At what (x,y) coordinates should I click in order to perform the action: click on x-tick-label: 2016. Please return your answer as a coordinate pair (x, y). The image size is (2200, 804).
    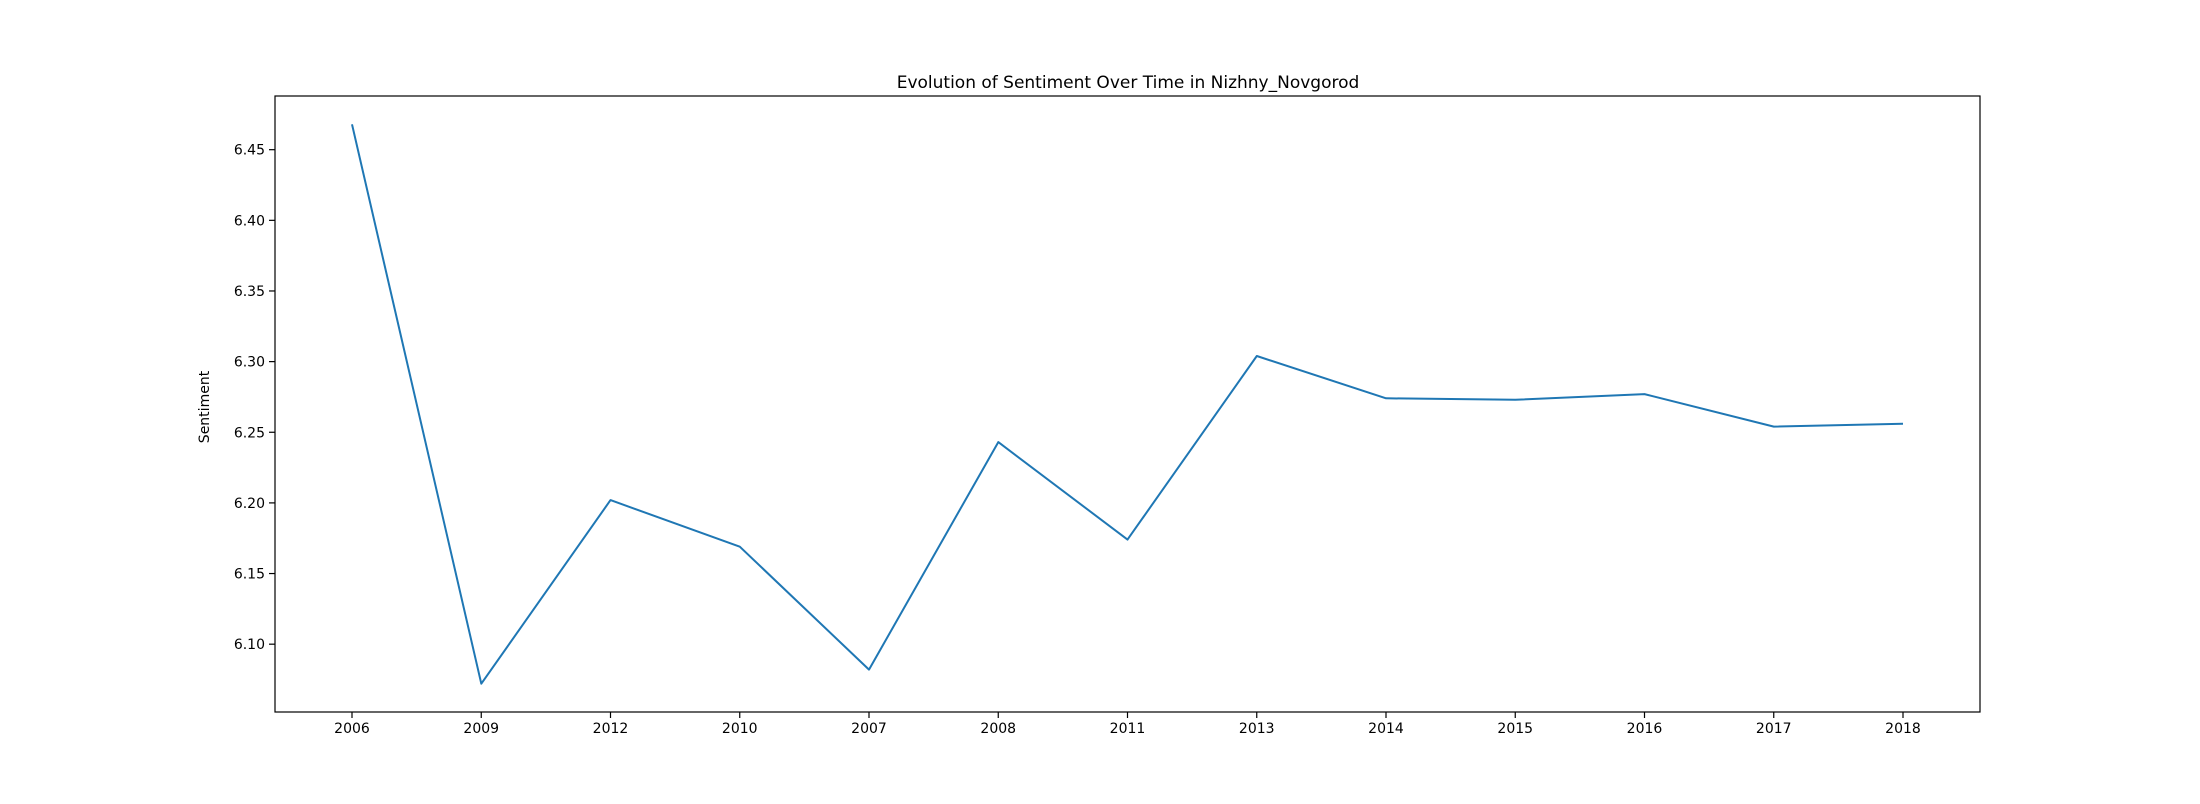
    Looking at the image, I should click on (1645, 729).